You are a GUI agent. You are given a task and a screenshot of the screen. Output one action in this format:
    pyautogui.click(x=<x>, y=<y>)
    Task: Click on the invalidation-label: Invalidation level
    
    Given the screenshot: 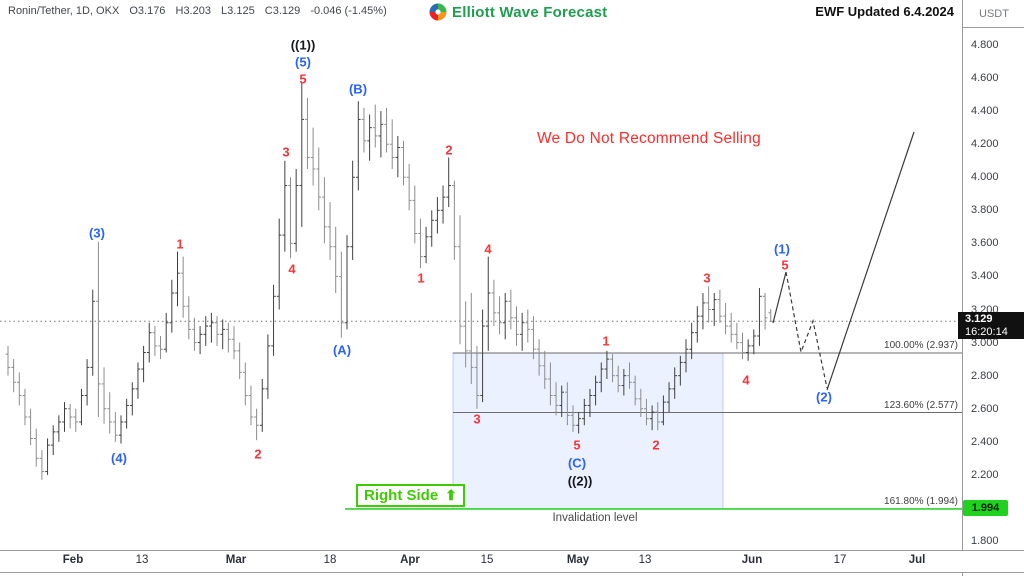 What is the action you would take?
    pyautogui.click(x=595, y=518)
    